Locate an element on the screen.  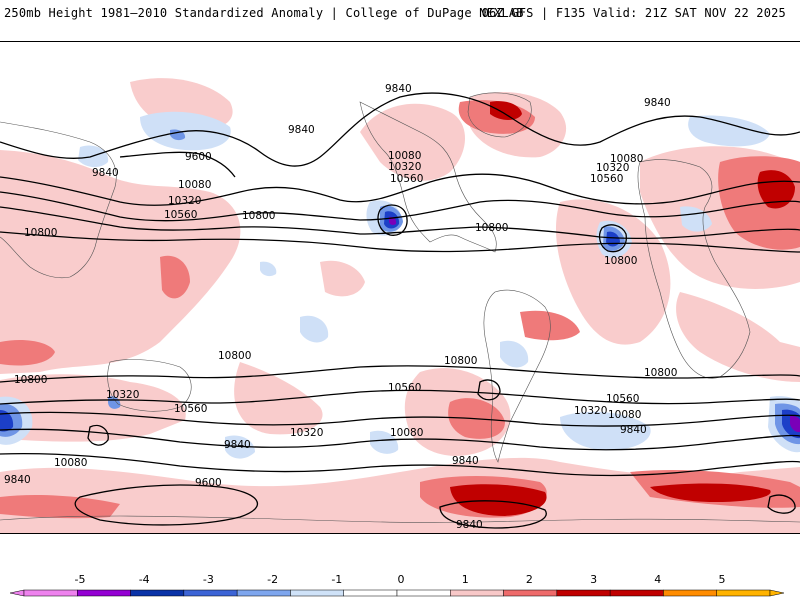
contour-closed-high-south is located at coordinates (489, 390).